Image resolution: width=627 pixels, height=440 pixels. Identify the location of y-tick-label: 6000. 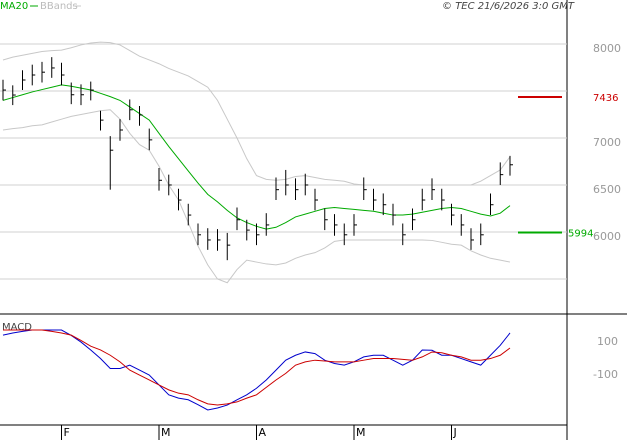
(607, 236).